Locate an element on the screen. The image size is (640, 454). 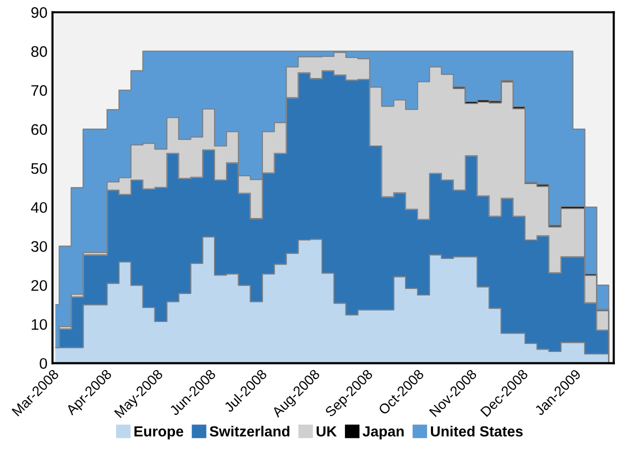
y-tick-label: 70 is located at coordinates (39, 90).